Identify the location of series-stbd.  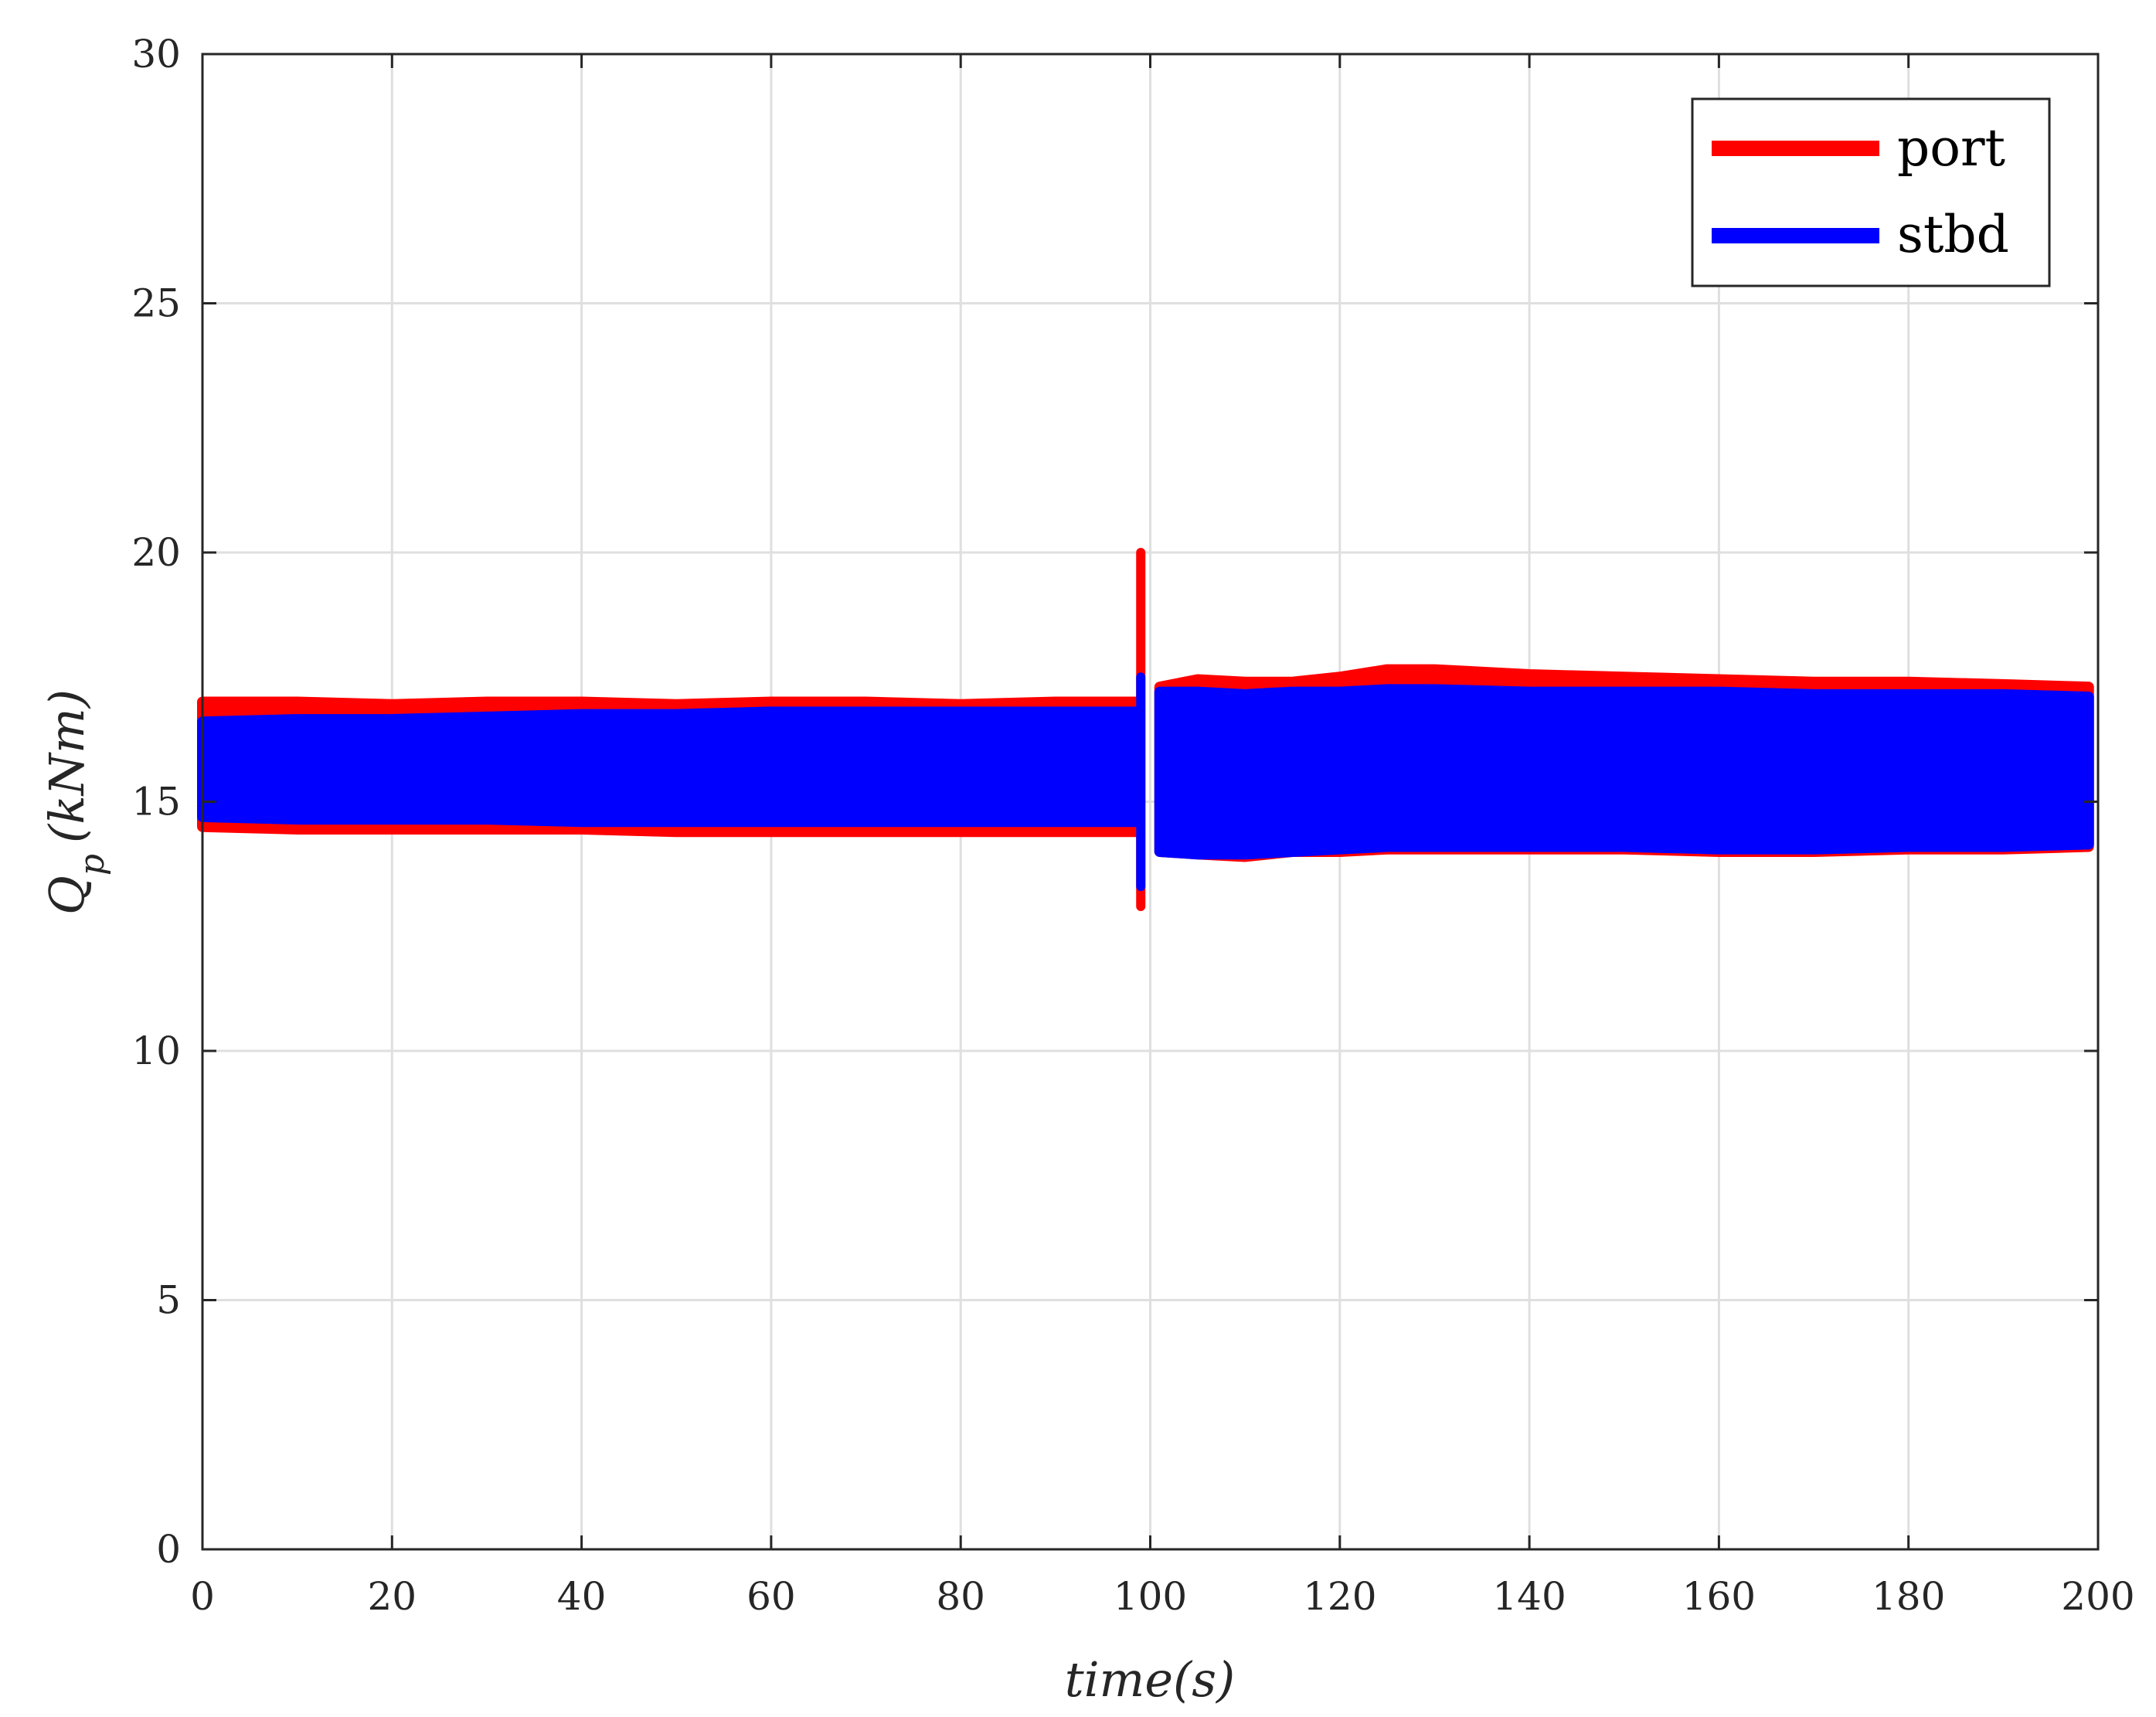
(1145, 782).